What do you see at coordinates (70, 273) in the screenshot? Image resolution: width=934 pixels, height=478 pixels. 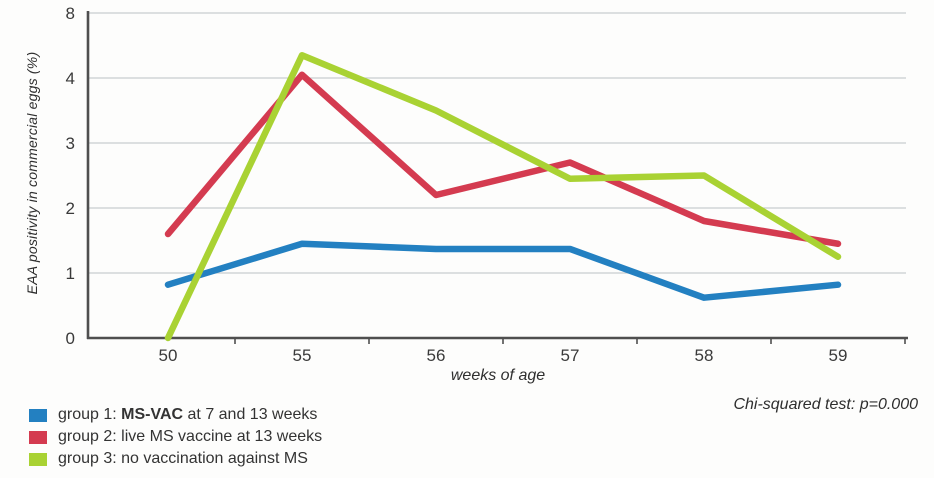 I see `y-tick-label-1: 1` at bounding box center [70, 273].